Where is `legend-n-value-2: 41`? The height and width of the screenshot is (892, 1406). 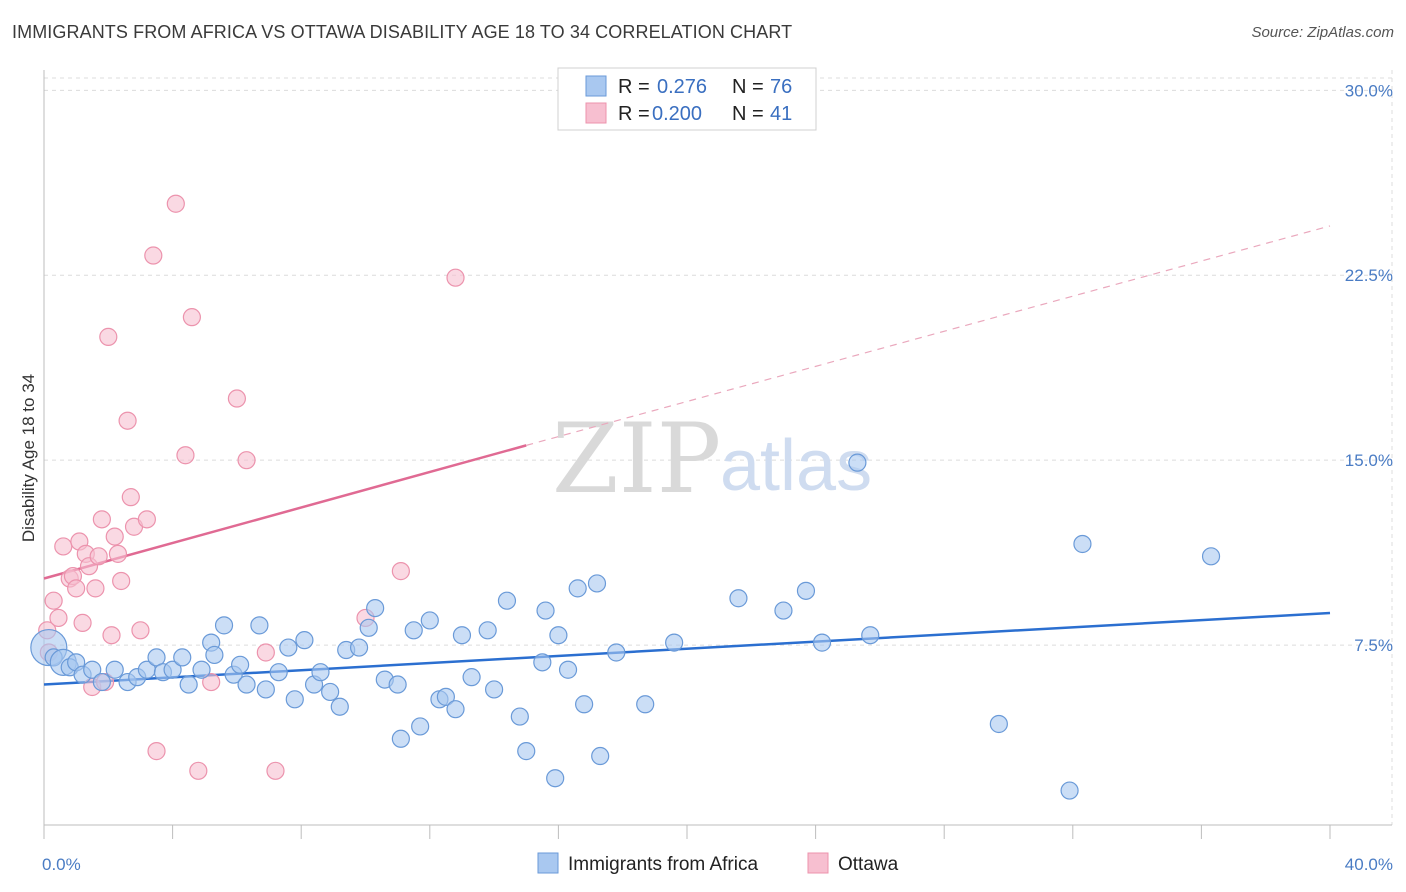
legend-n-value-2: 41 is located at coordinates (781, 114).